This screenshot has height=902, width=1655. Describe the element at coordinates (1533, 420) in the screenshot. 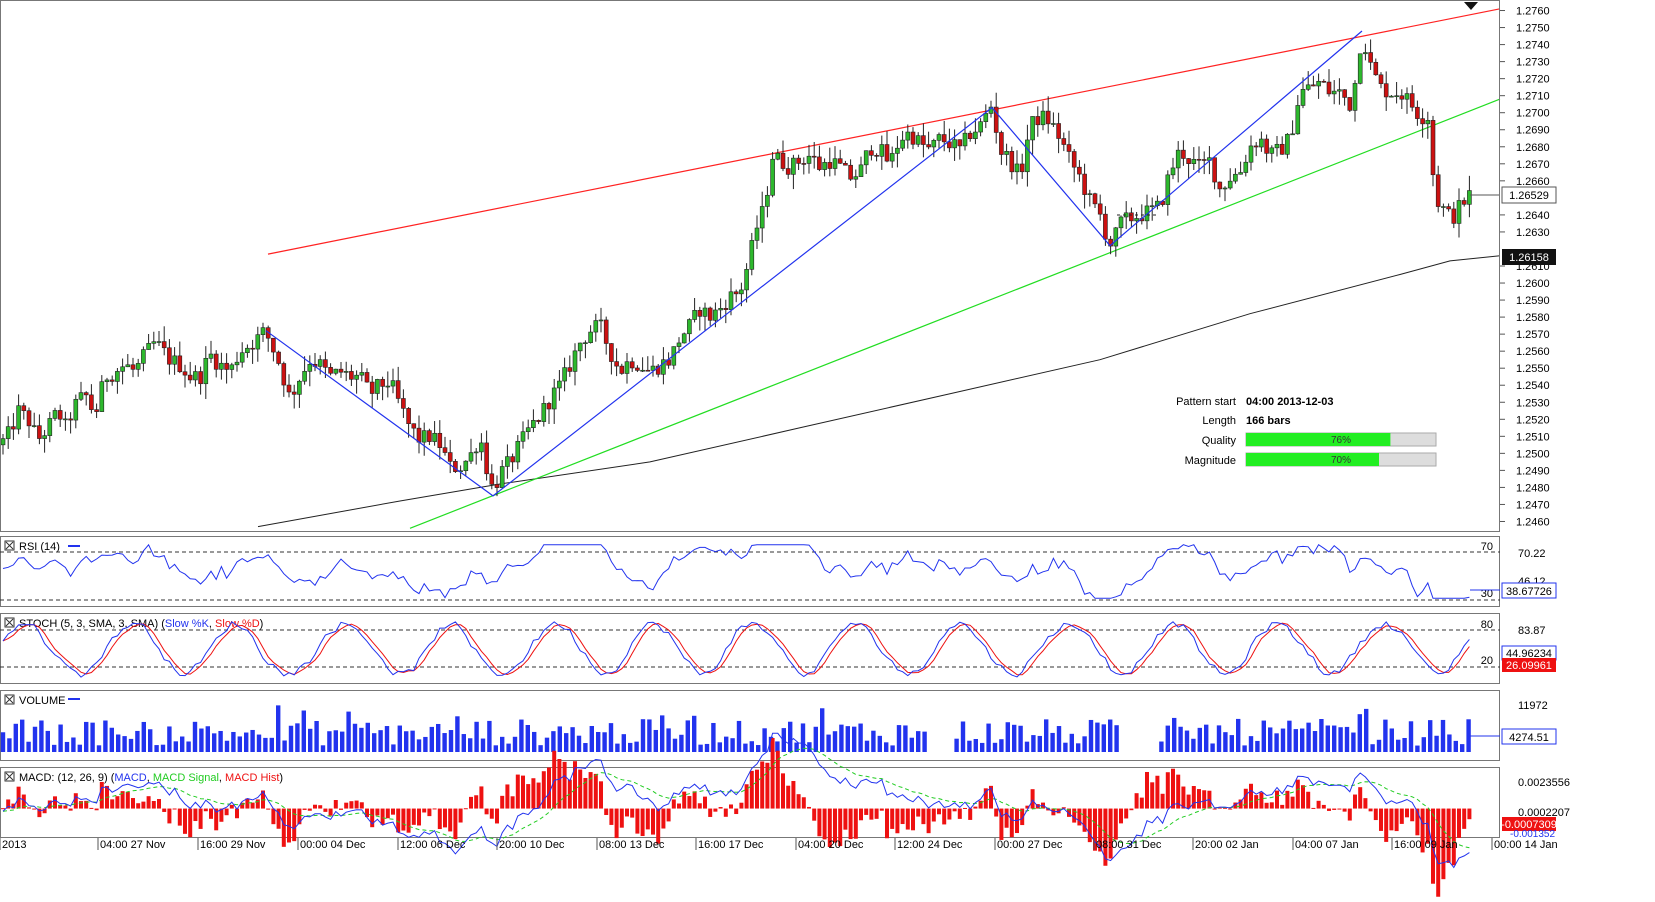

I see `price-tick-label: 1.2520` at that location.